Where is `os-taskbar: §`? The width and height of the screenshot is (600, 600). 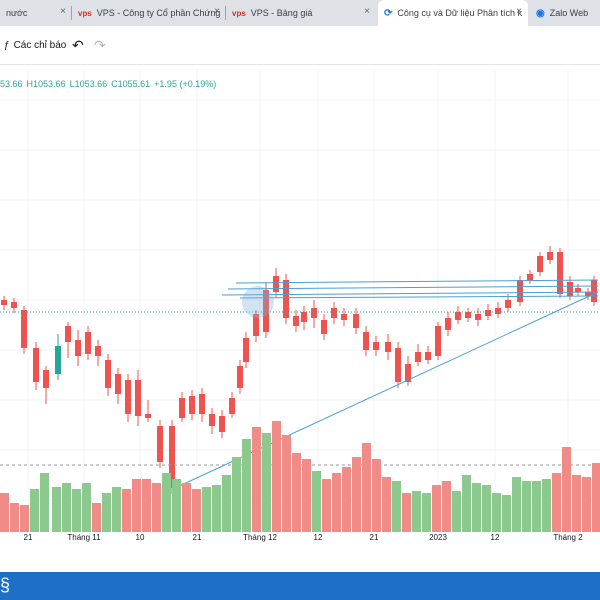 os-taskbar: § is located at coordinates (300, 586).